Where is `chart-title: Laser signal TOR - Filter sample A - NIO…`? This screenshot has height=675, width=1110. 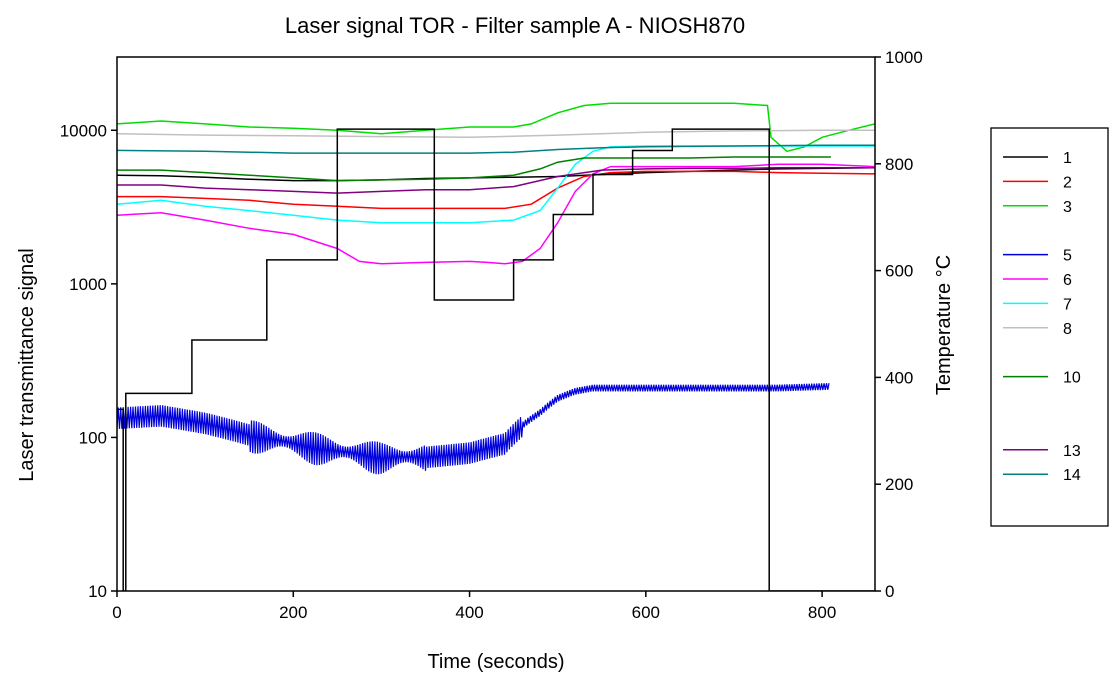 chart-title: Laser signal TOR - Filter sample A - NIO… is located at coordinates (515, 25).